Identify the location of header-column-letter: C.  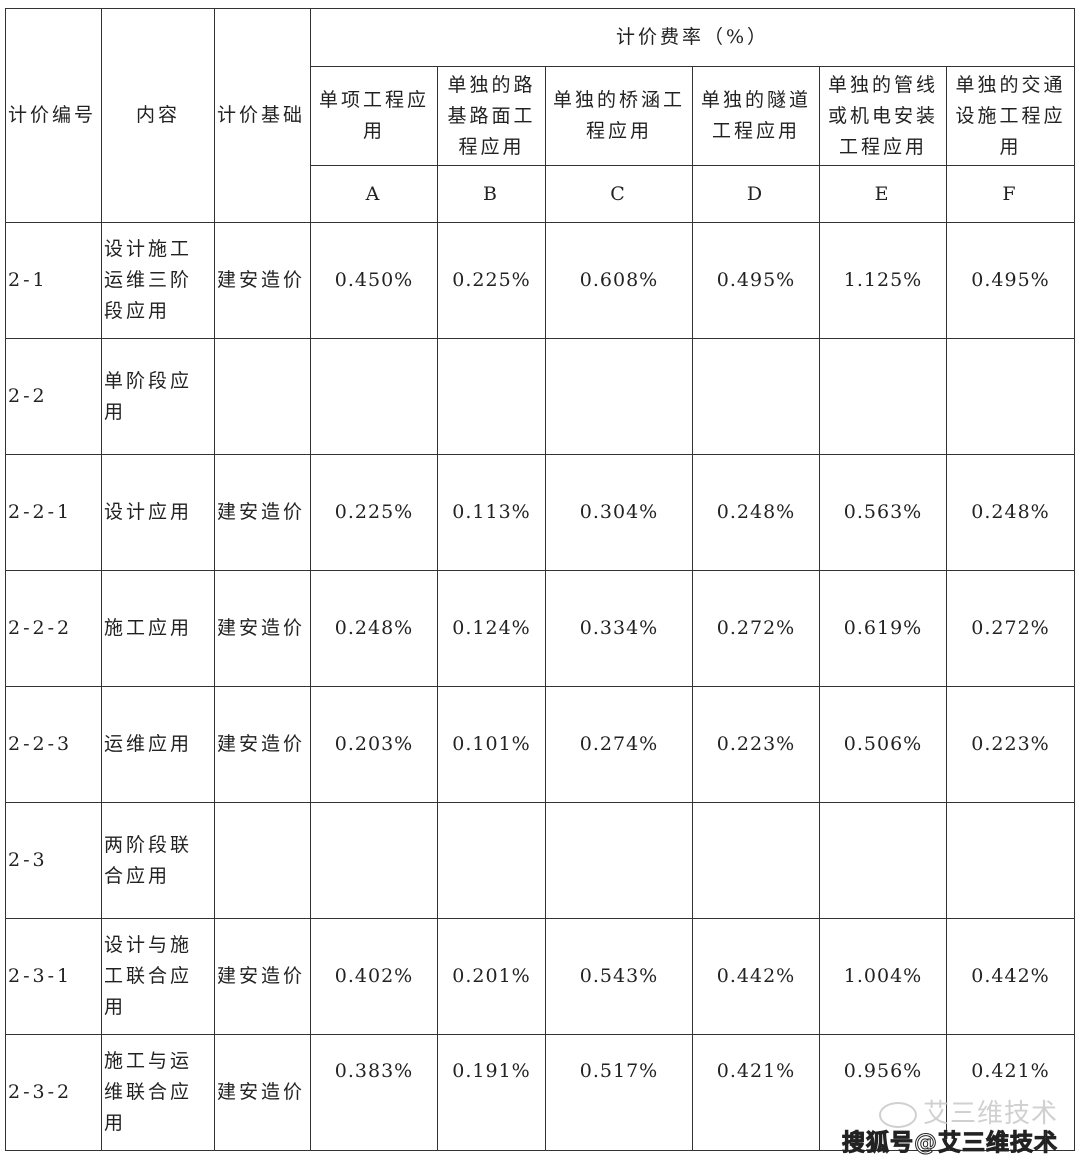
(619, 194).